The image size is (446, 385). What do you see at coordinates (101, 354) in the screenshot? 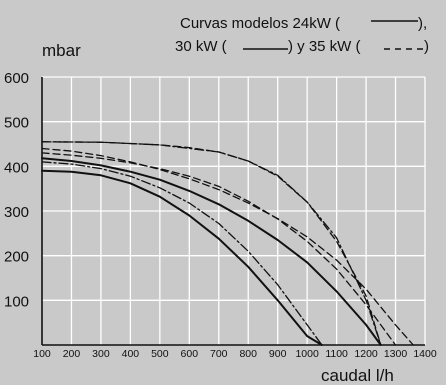
I see `x-tick-label: 300` at bounding box center [101, 354].